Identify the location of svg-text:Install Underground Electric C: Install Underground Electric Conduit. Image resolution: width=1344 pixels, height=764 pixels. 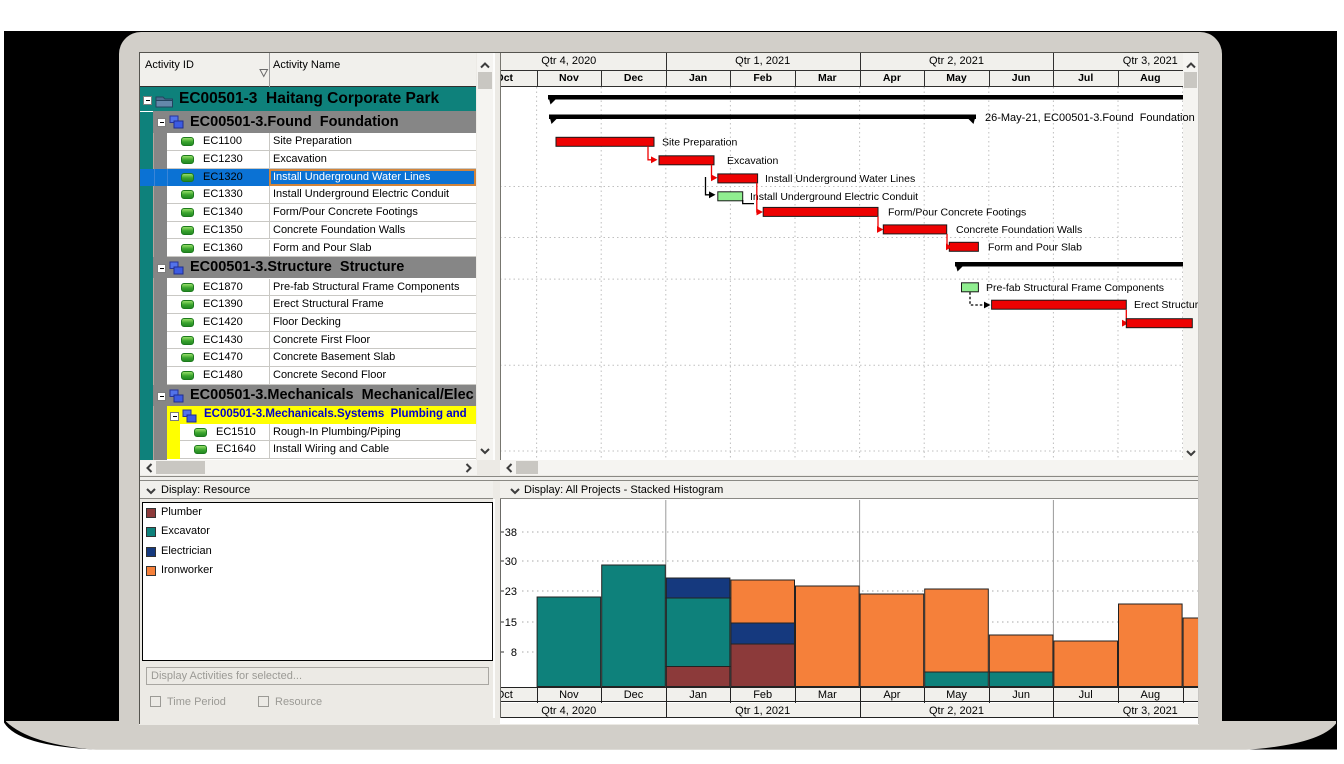
(834, 197).